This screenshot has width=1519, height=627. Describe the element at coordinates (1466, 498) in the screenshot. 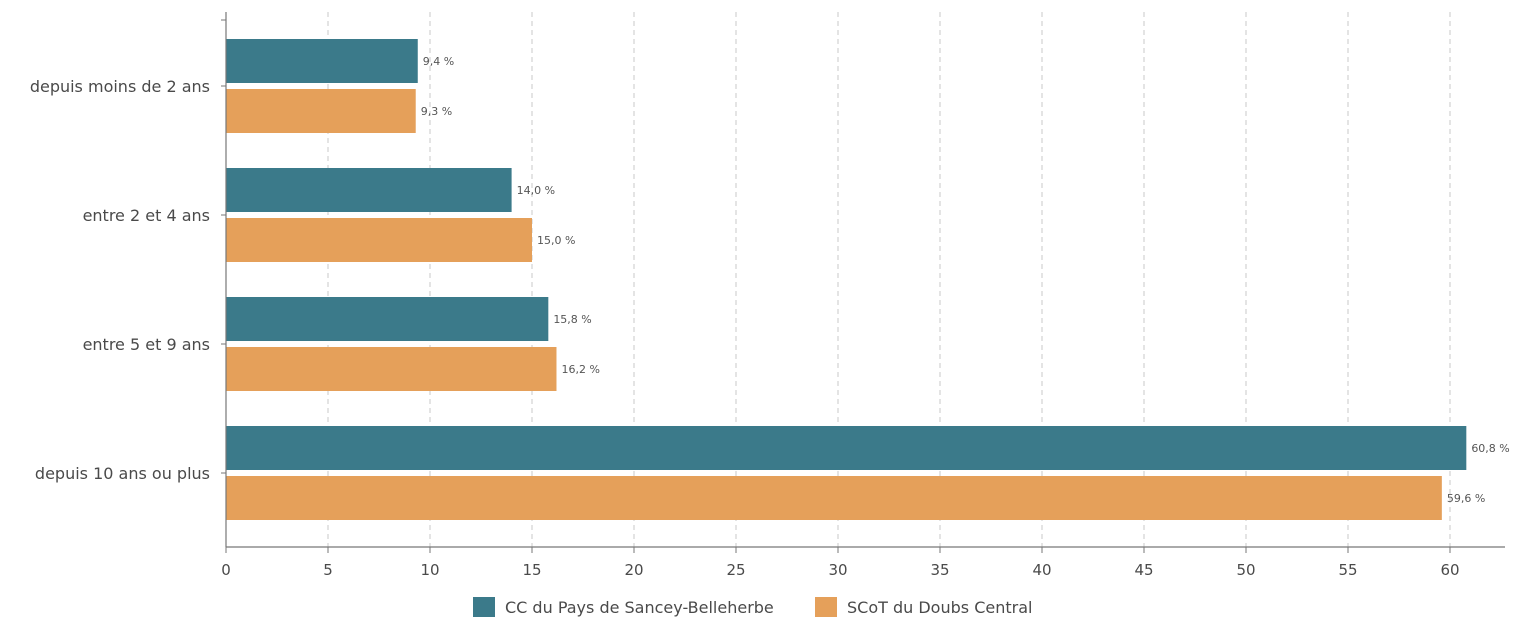

I see `data-label: 59,6 %` at that location.